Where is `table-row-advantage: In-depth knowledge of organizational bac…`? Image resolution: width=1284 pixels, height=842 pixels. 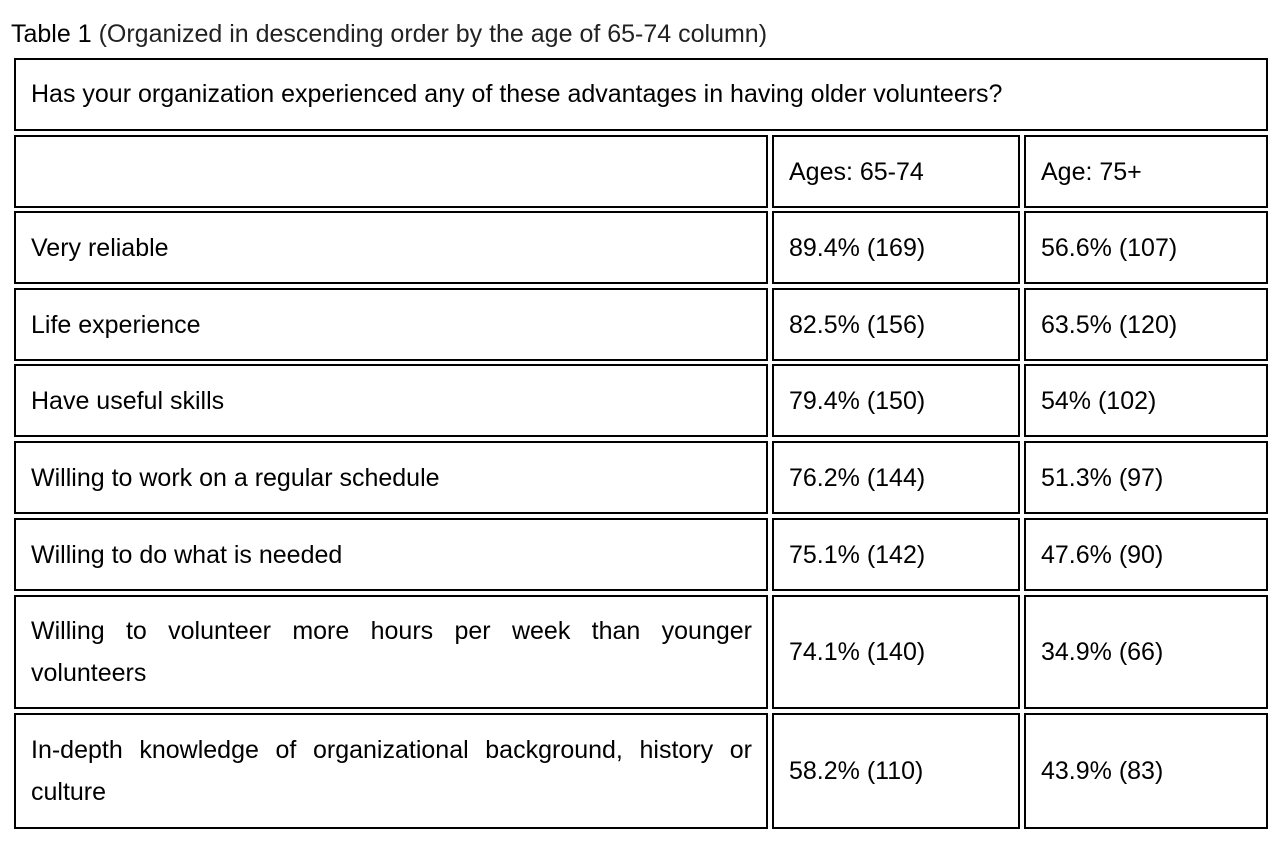 table-row-advantage: In-depth knowledge of organizational bac… is located at coordinates (391, 771).